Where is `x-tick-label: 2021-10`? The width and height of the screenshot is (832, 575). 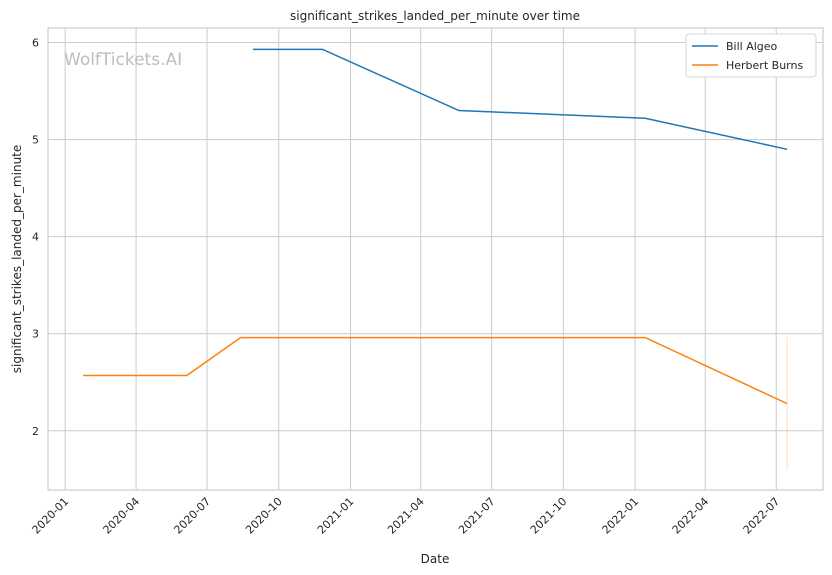
x-tick-label: 2021-10 is located at coordinates (549, 516).